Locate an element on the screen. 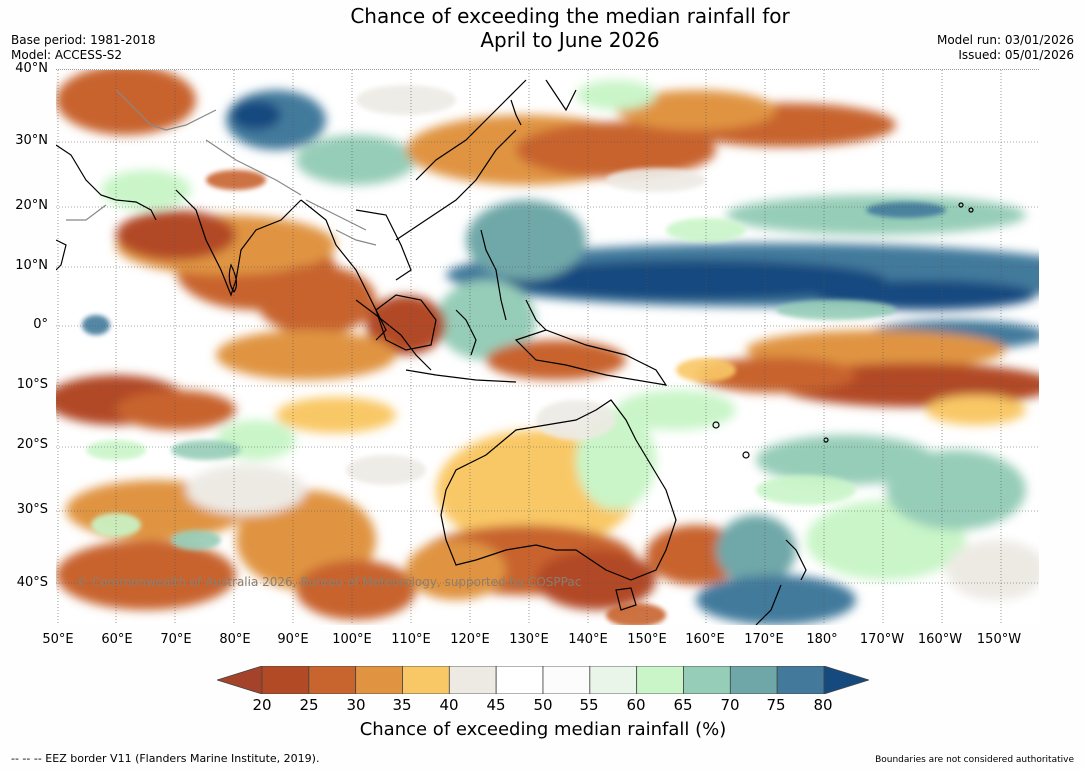  lon-label-140e: 140°E is located at coordinates (588, 639).